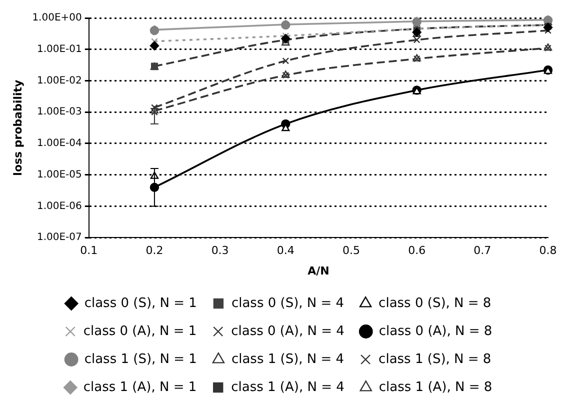 The image size is (577, 412). What do you see at coordinates (285, 251) in the screenshot?
I see `x-tick-label: 0.4` at bounding box center [285, 251].